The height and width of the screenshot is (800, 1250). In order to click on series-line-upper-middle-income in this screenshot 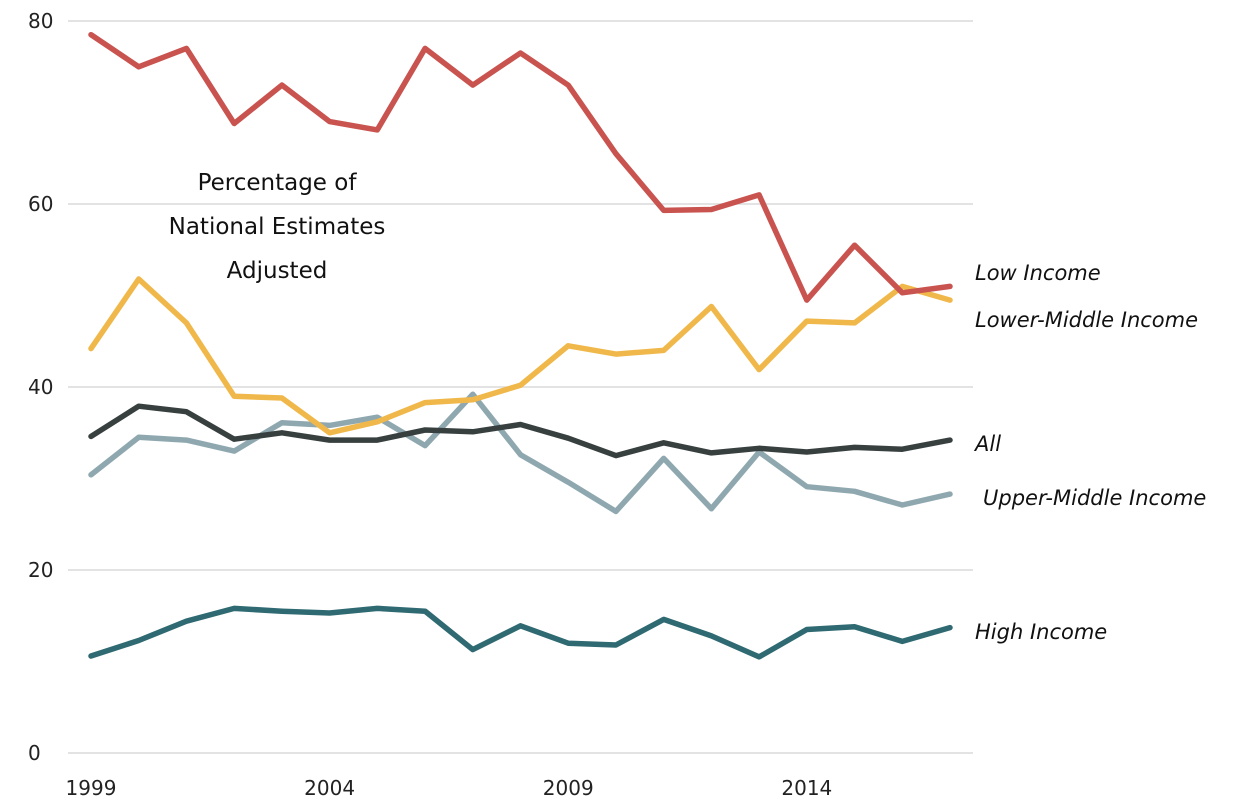, I will do `click(520, 453)`.